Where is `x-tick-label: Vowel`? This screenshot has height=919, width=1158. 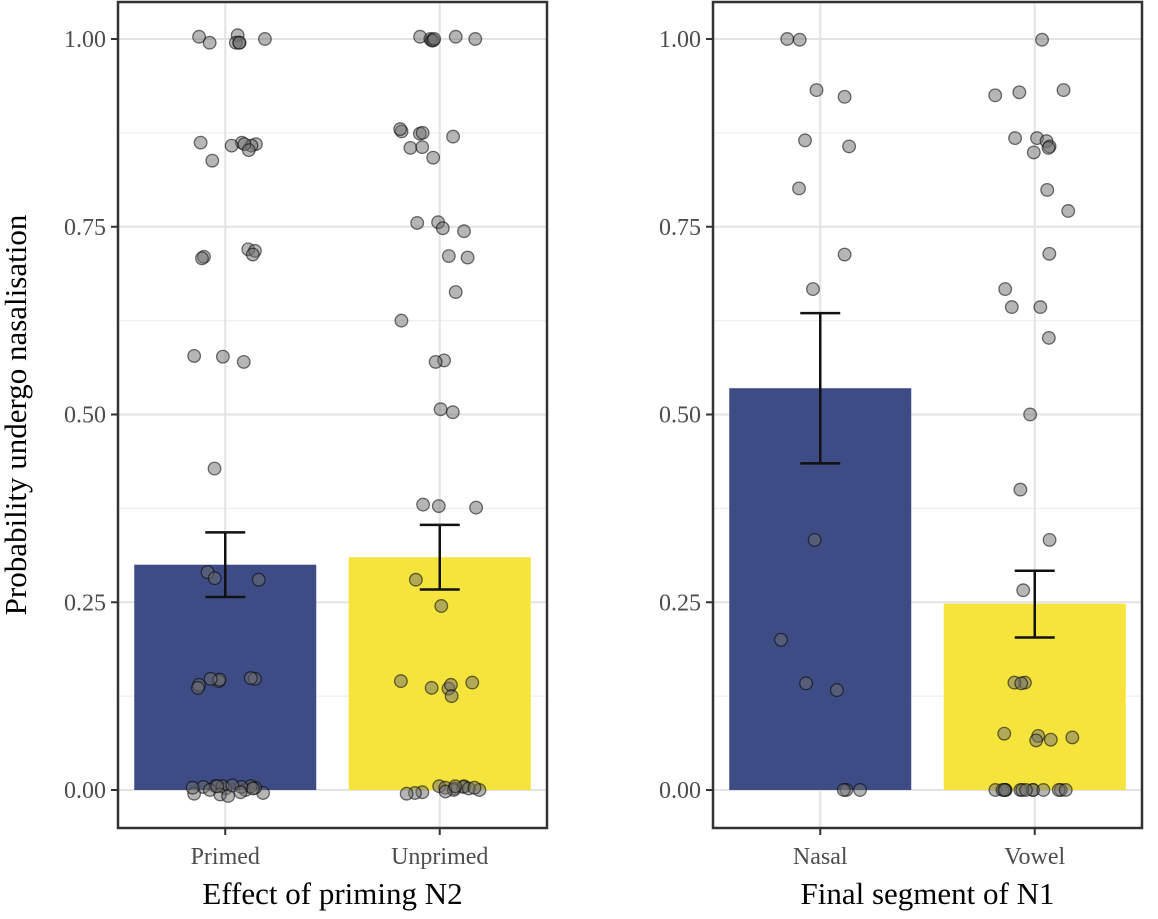 x-tick-label: Vowel is located at coordinates (1034, 857).